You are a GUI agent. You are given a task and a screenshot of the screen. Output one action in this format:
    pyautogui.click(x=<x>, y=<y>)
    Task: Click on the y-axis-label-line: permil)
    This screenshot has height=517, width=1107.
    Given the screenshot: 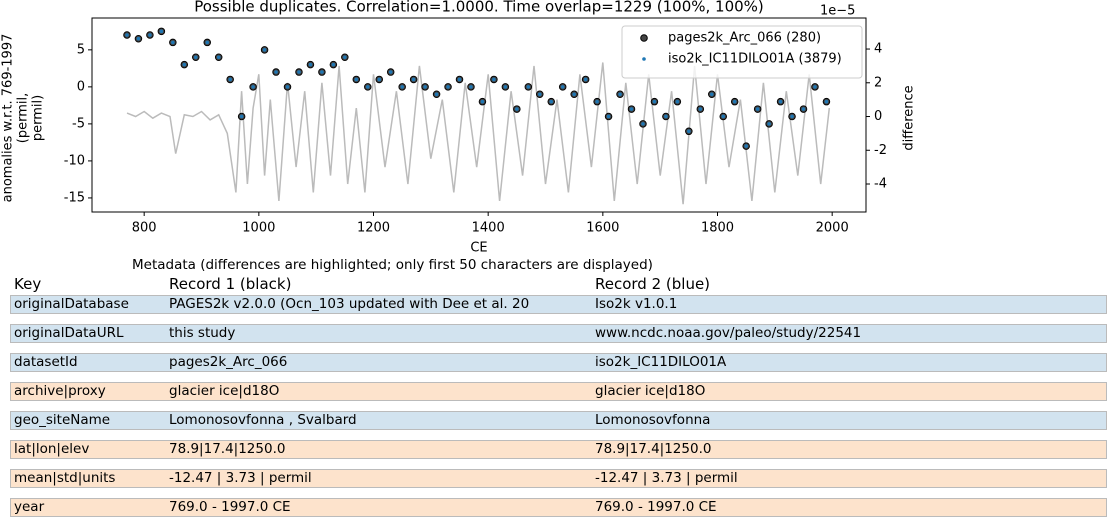 What is the action you would take?
    pyautogui.click(x=38, y=118)
    